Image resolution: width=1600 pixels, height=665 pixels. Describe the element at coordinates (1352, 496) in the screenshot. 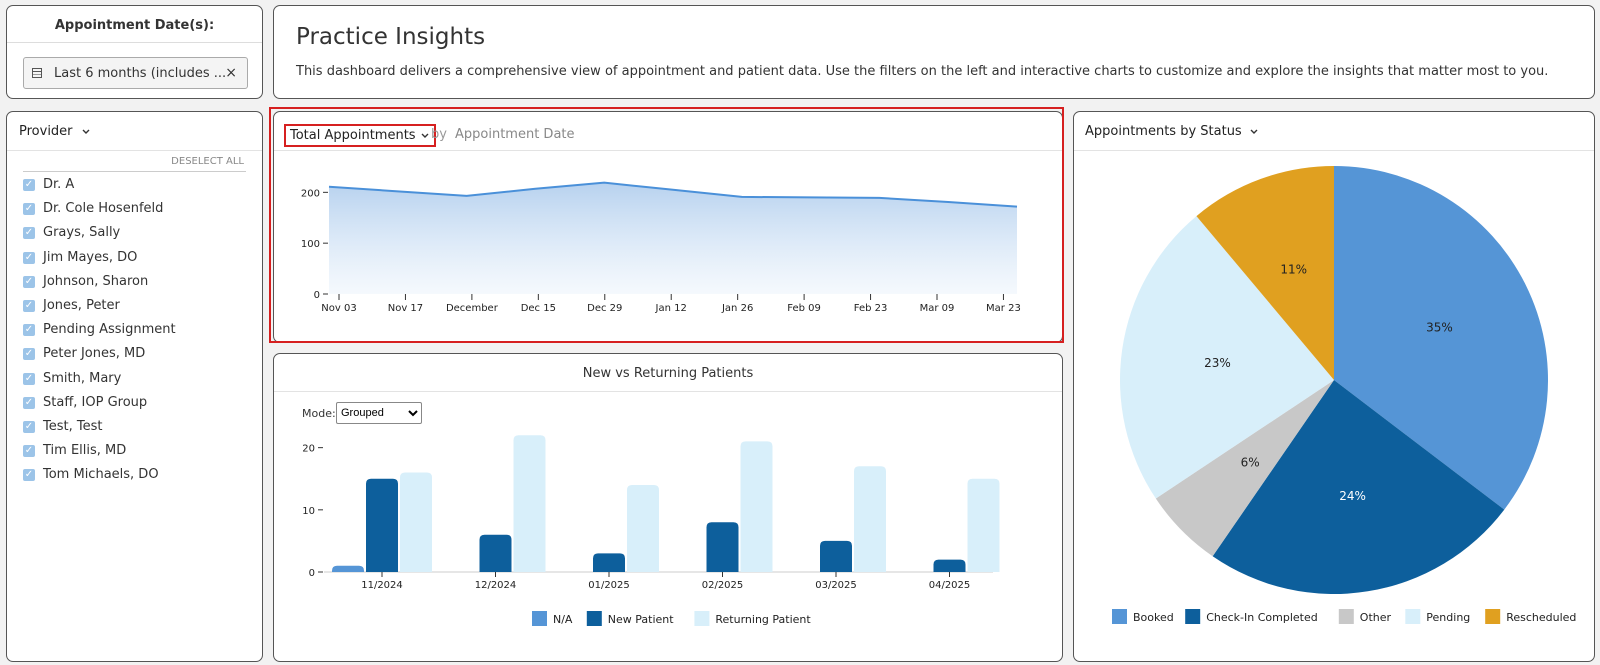

I see `pie-slice-label: 24%` at that location.